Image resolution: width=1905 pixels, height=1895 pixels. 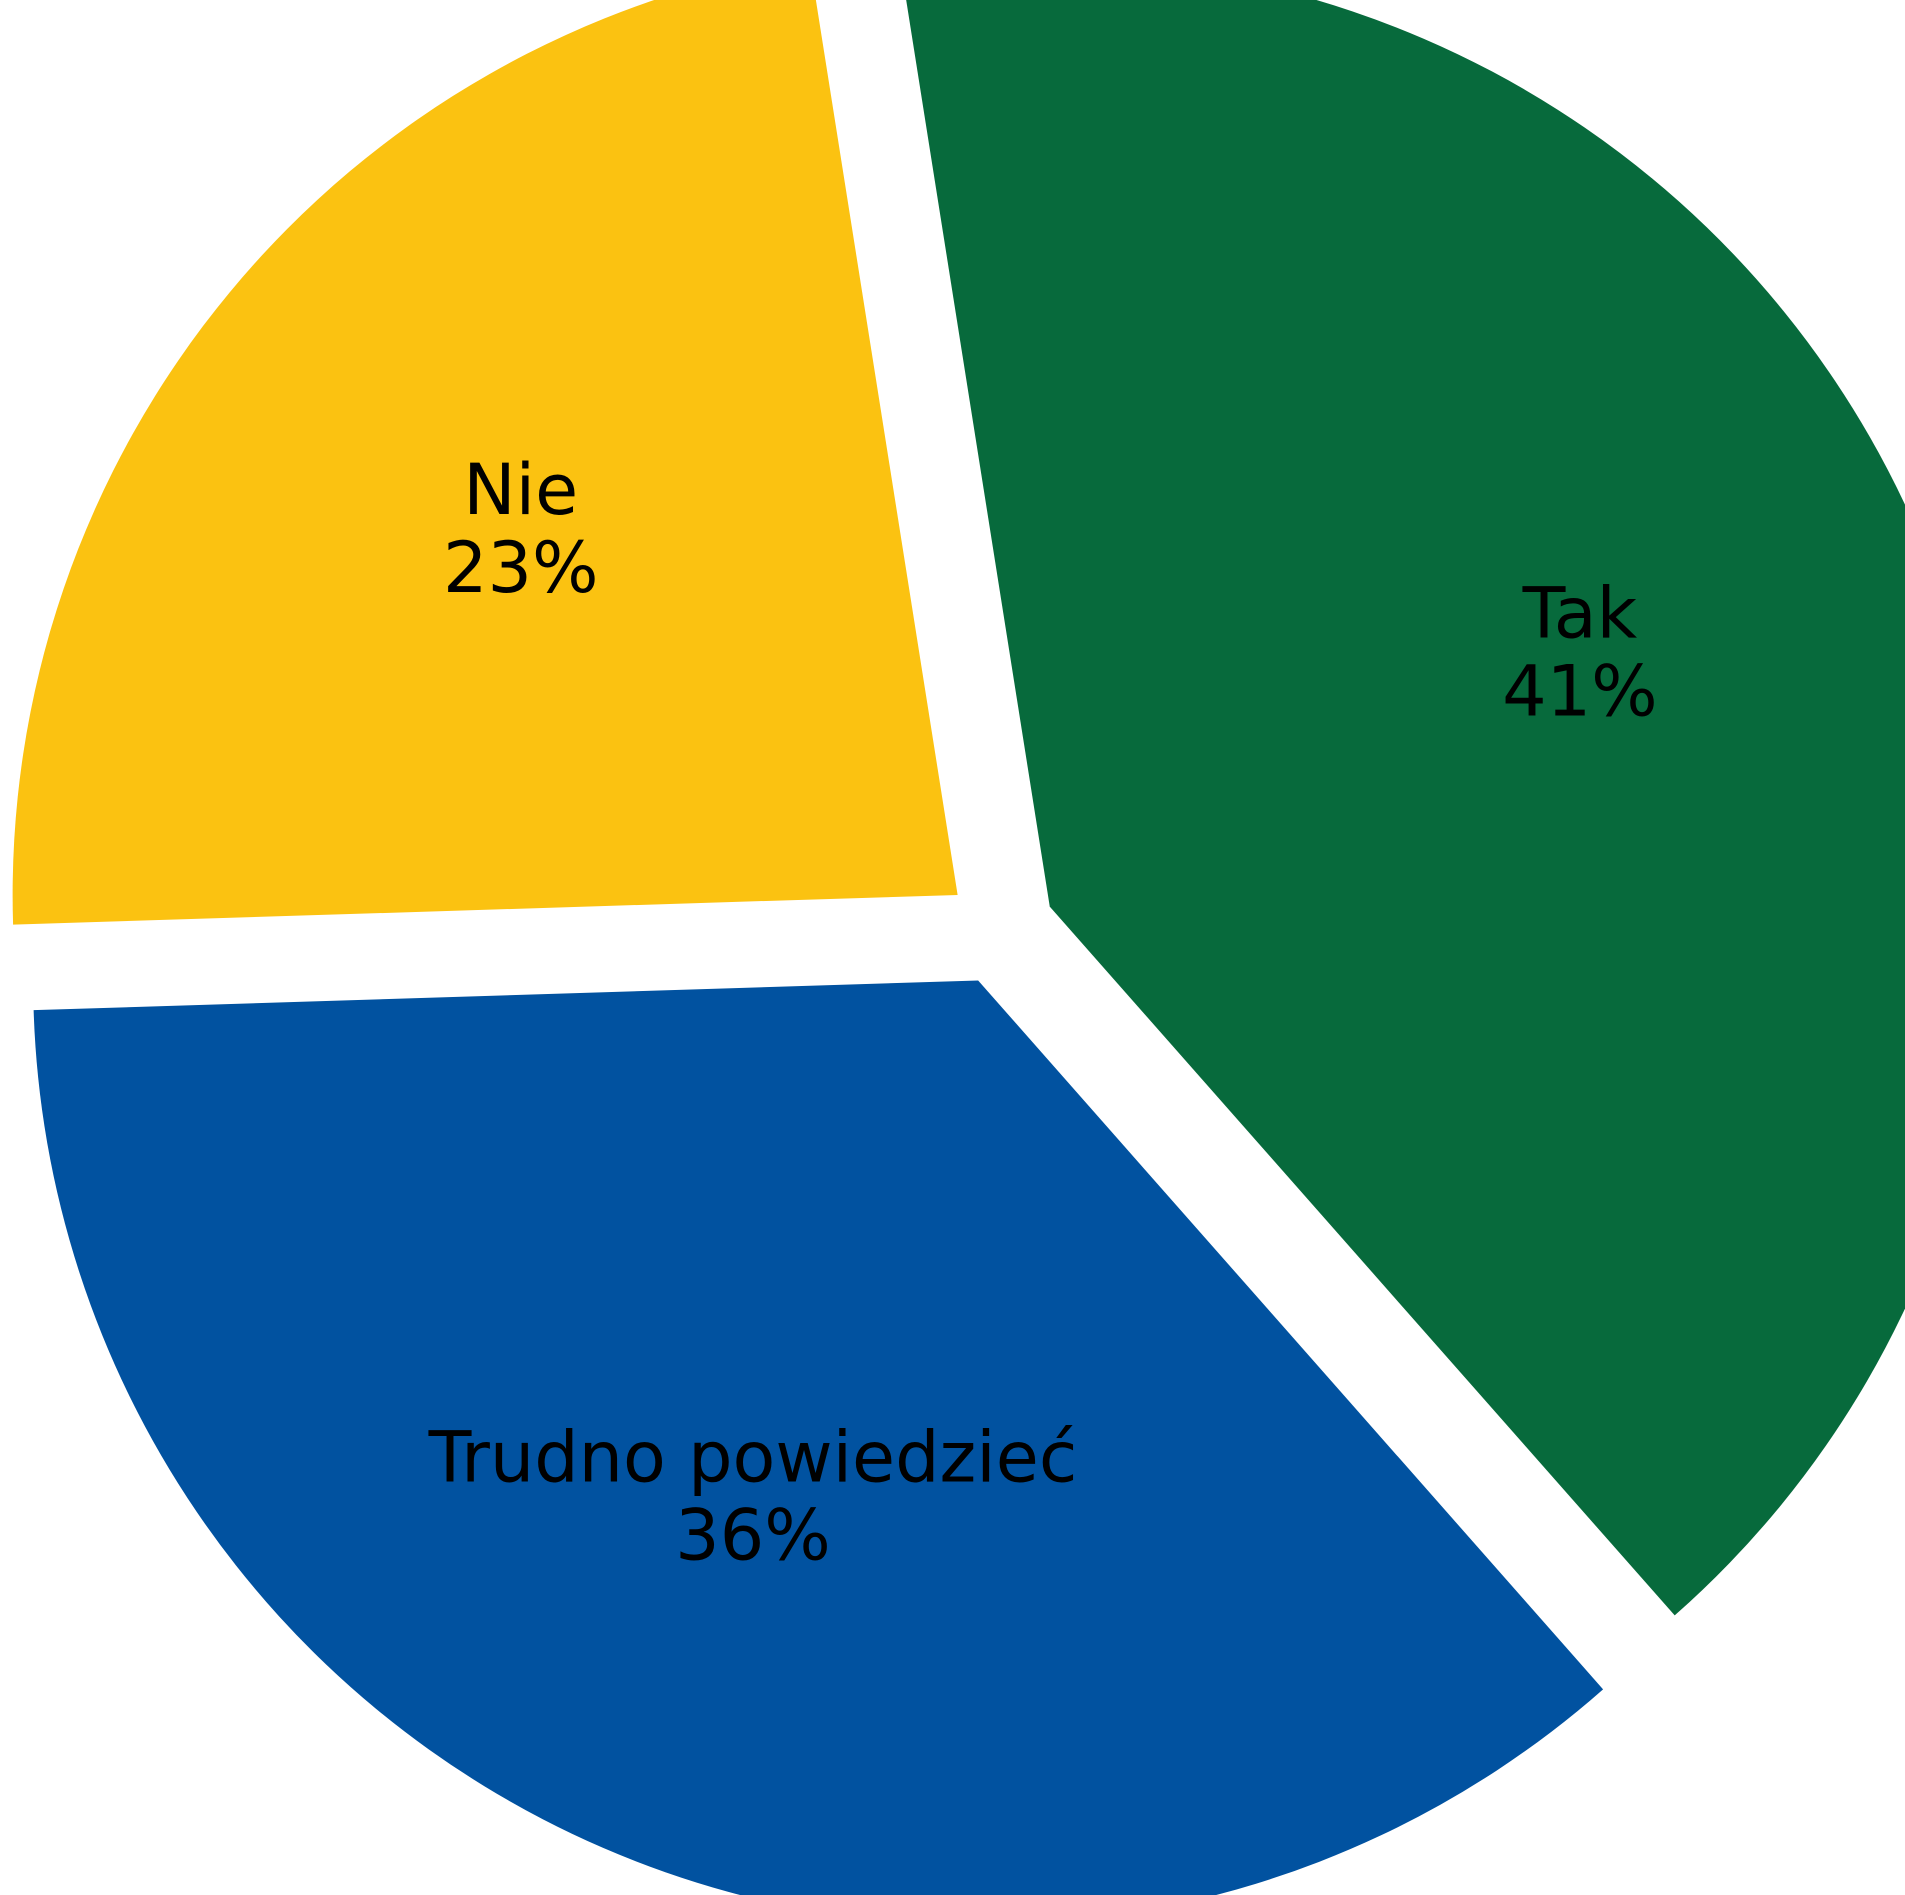 I want to click on slice-label-nie: Nie 23%, so click(x=521, y=529).